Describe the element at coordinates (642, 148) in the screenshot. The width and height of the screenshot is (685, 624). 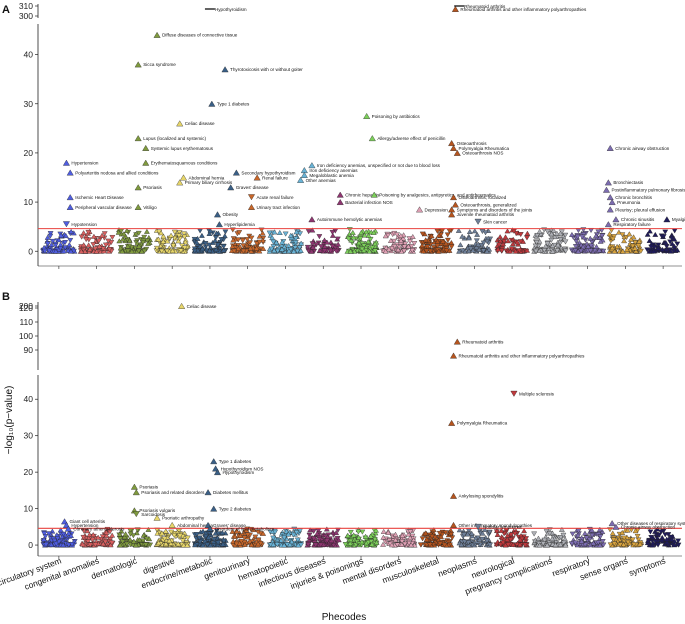
I see `point-label: Chronic airway obstruction` at that location.